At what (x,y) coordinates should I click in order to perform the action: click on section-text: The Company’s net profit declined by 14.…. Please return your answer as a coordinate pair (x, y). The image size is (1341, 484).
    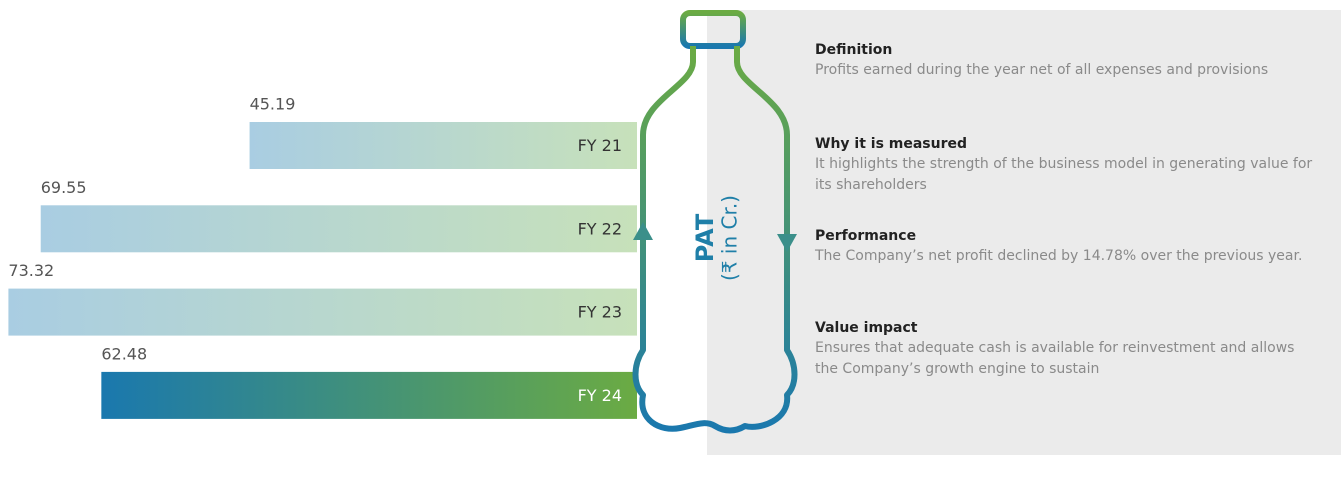
    Looking at the image, I should click on (1059, 256).